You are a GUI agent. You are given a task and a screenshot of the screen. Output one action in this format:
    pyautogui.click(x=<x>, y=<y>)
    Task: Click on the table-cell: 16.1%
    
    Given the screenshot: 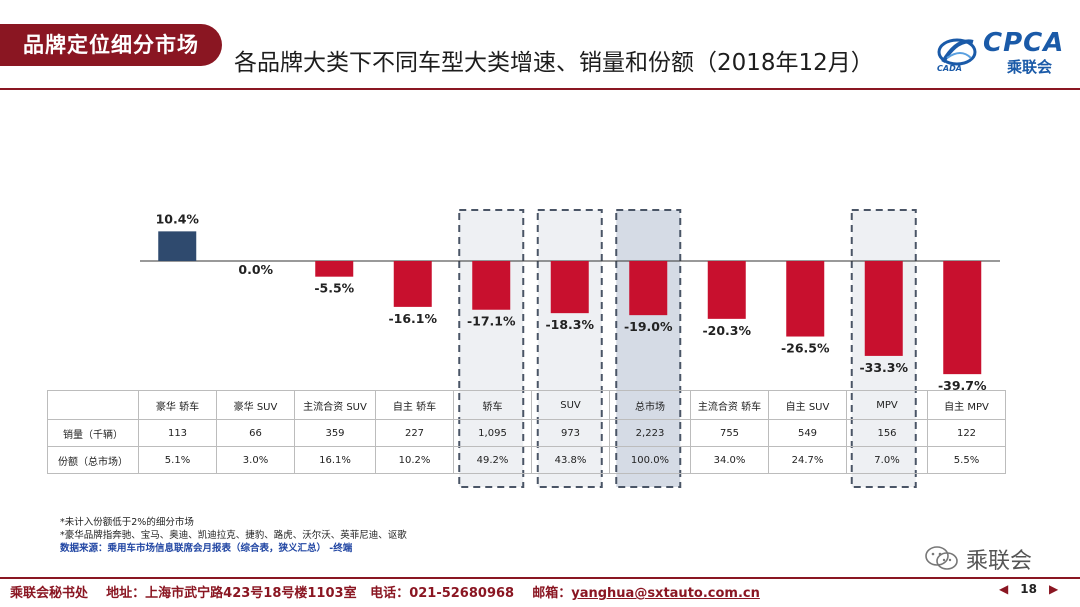 What is the action you would take?
    pyautogui.click(x=335, y=460)
    